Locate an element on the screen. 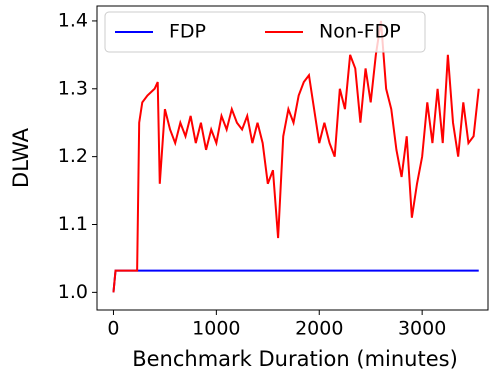 This screenshot has height=377, width=495. y-tick-label: 1.2 is located at coordinates (73, 156).